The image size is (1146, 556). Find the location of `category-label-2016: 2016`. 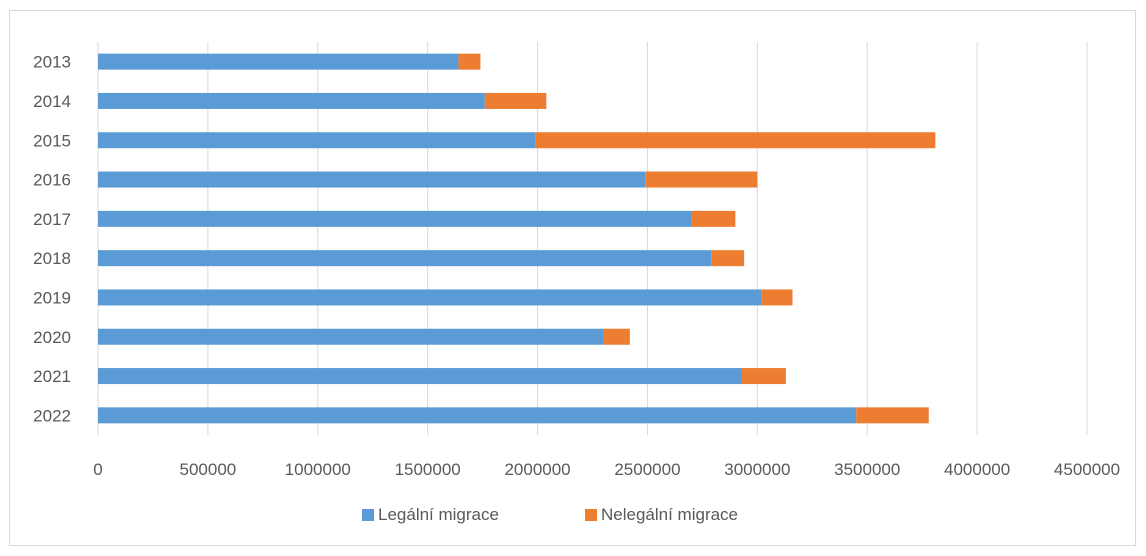

category-label-2016: 2016 is located at coordinates (52, 180).